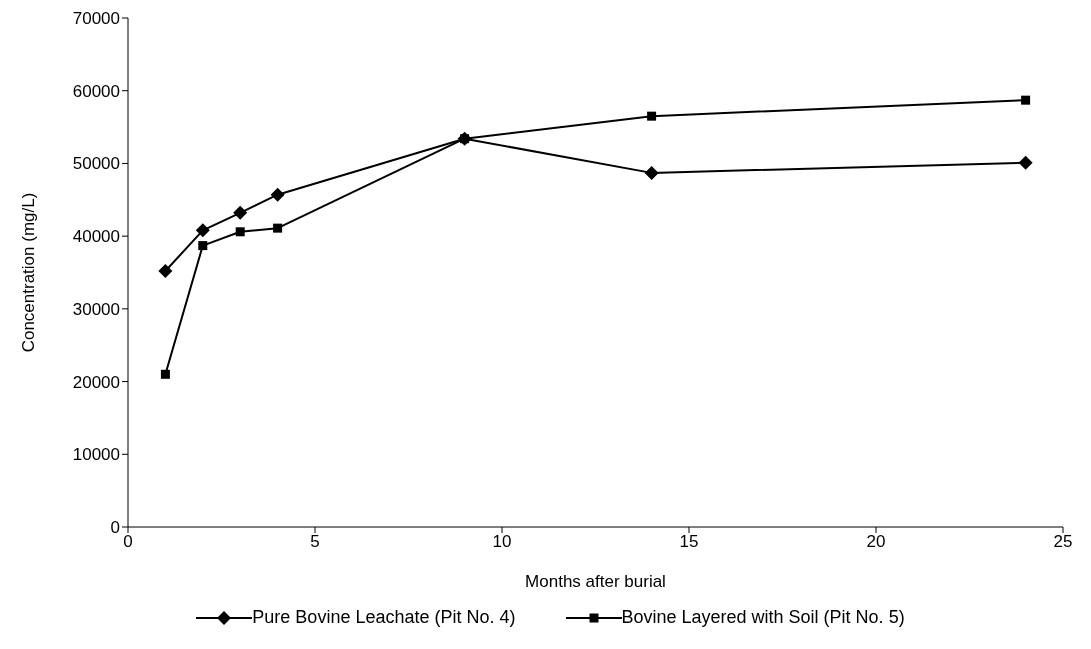  Describe the element at coordinates (29, 272) in the screenshot. I see `y-axis-title: Concentration (mg/L)` at that location.